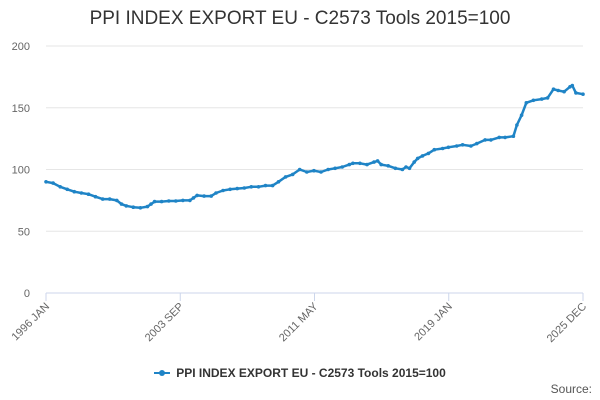 The image size is (600, 400). Describe the element at coordinates (27, 294) in the screenshot. I see `y-tick-label: 0` at that location.